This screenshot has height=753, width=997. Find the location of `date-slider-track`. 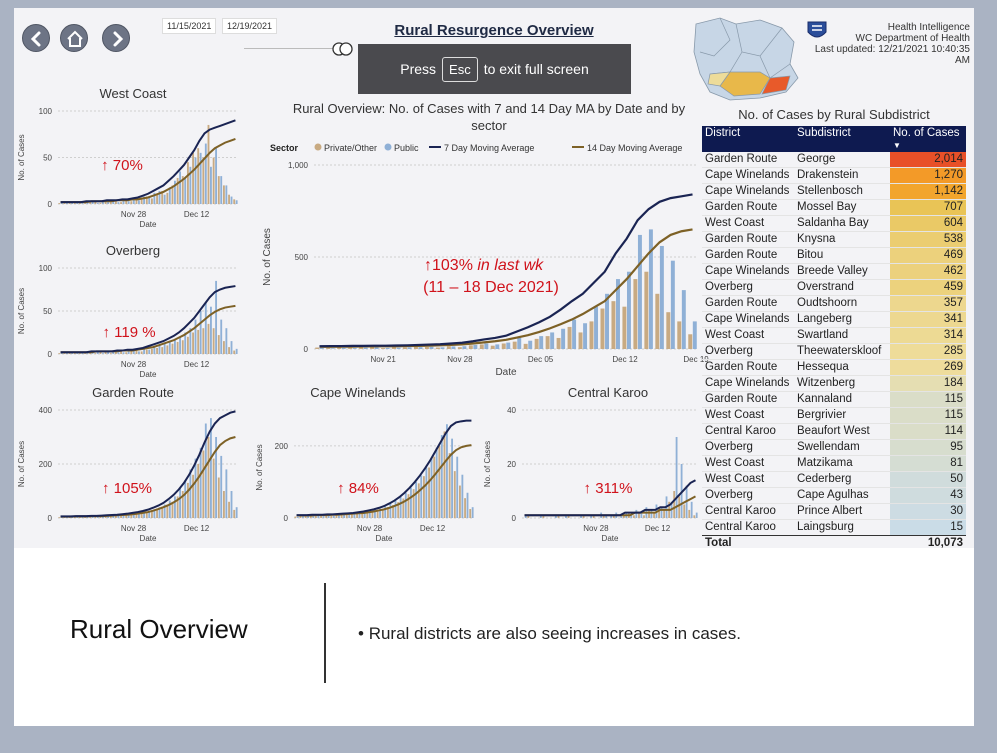

date-slider-track is located at coordinates (294, 48).